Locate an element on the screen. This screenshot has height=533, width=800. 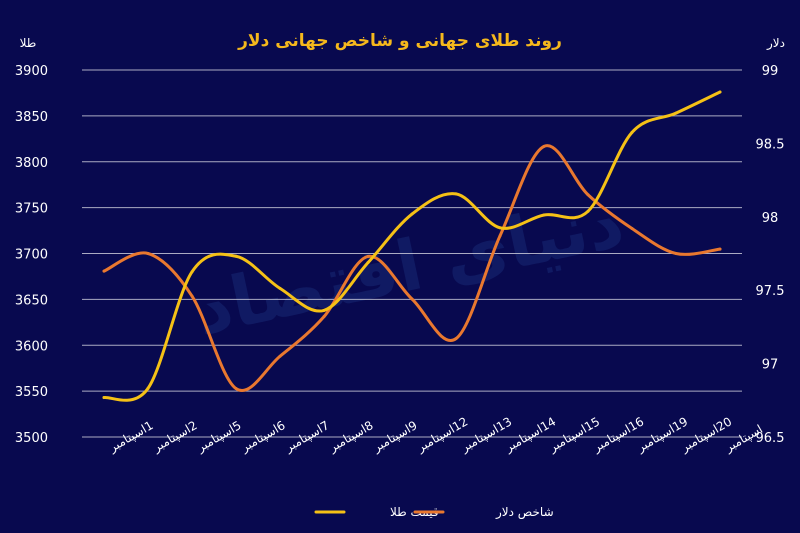
right-tick-label: 99 is located at coordinates (770, 71).